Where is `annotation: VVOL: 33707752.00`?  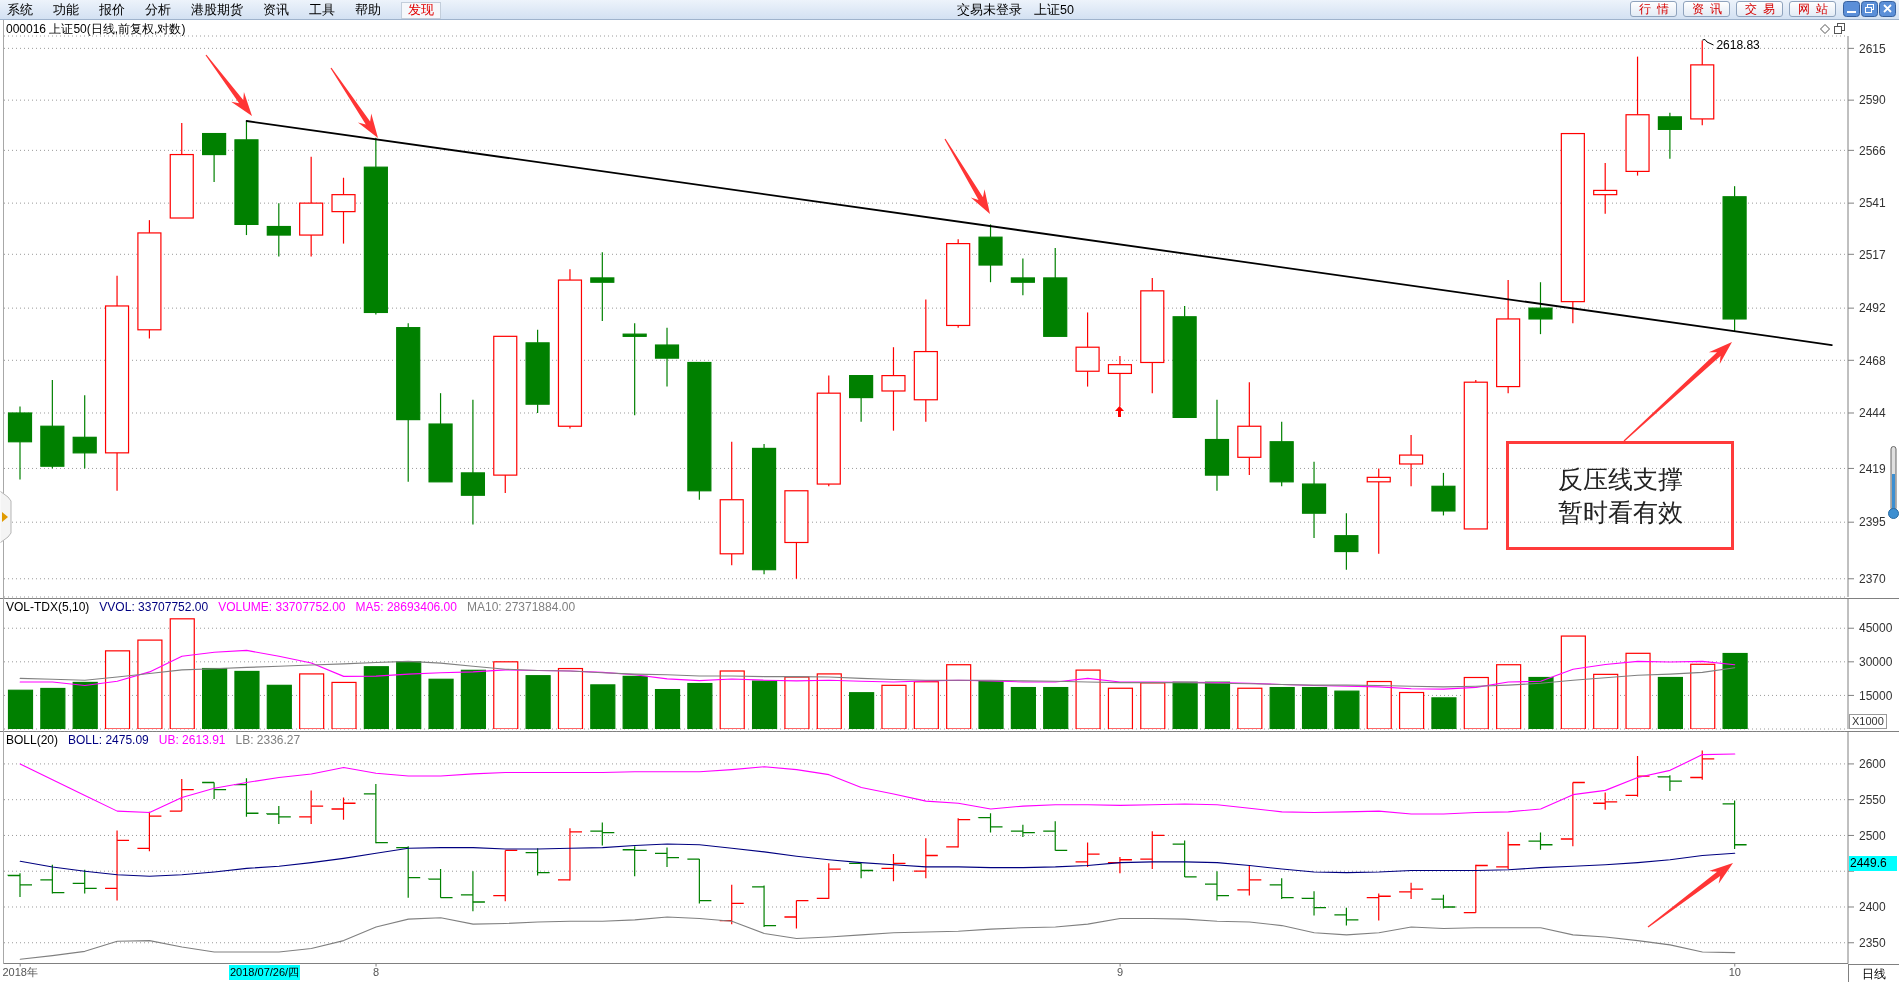
annotation: VVOL: 33707752.00 is located at coordinates (154, 607).